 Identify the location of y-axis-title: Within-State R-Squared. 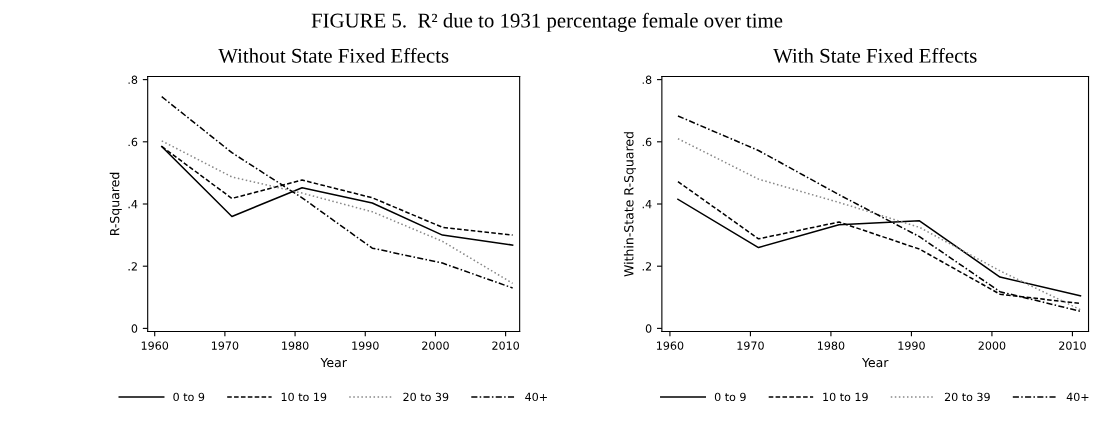
(629, 204).